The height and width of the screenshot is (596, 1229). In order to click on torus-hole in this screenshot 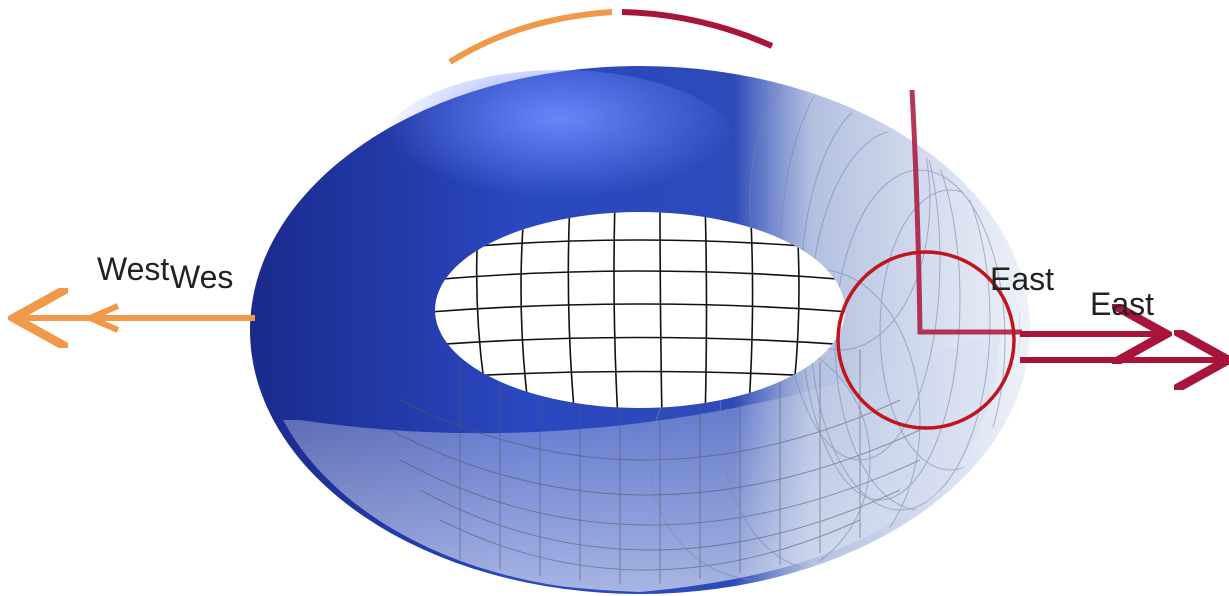, I will do `click(640, 310)`.